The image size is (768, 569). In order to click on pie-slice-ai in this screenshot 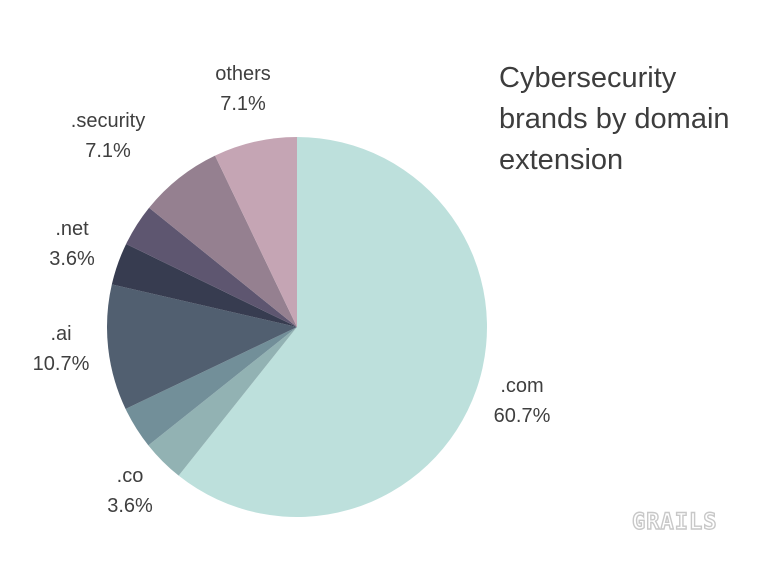, I will do `click(202, 346)`.